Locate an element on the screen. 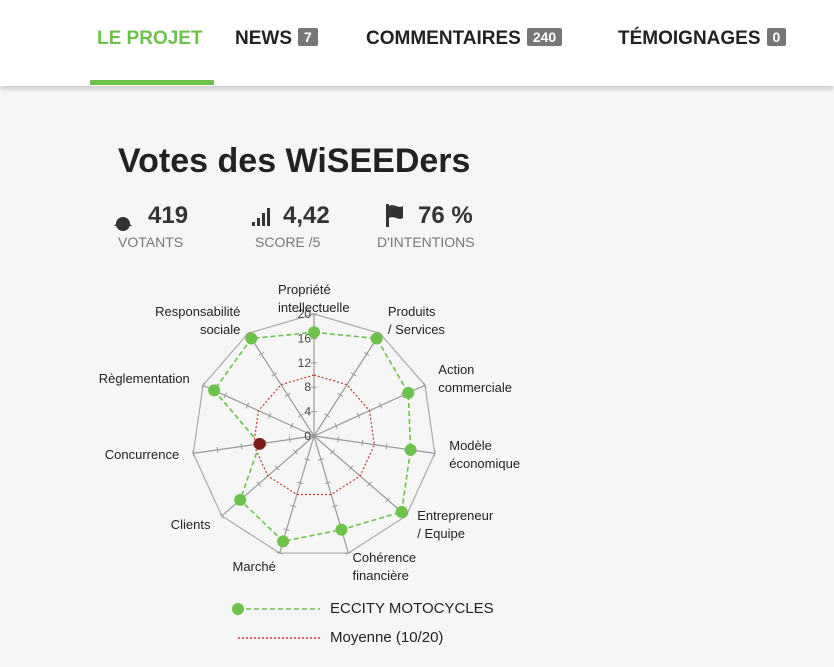 The image size is (834, 667). nav-item: LE PROJET is located at coordinates (150, 39).